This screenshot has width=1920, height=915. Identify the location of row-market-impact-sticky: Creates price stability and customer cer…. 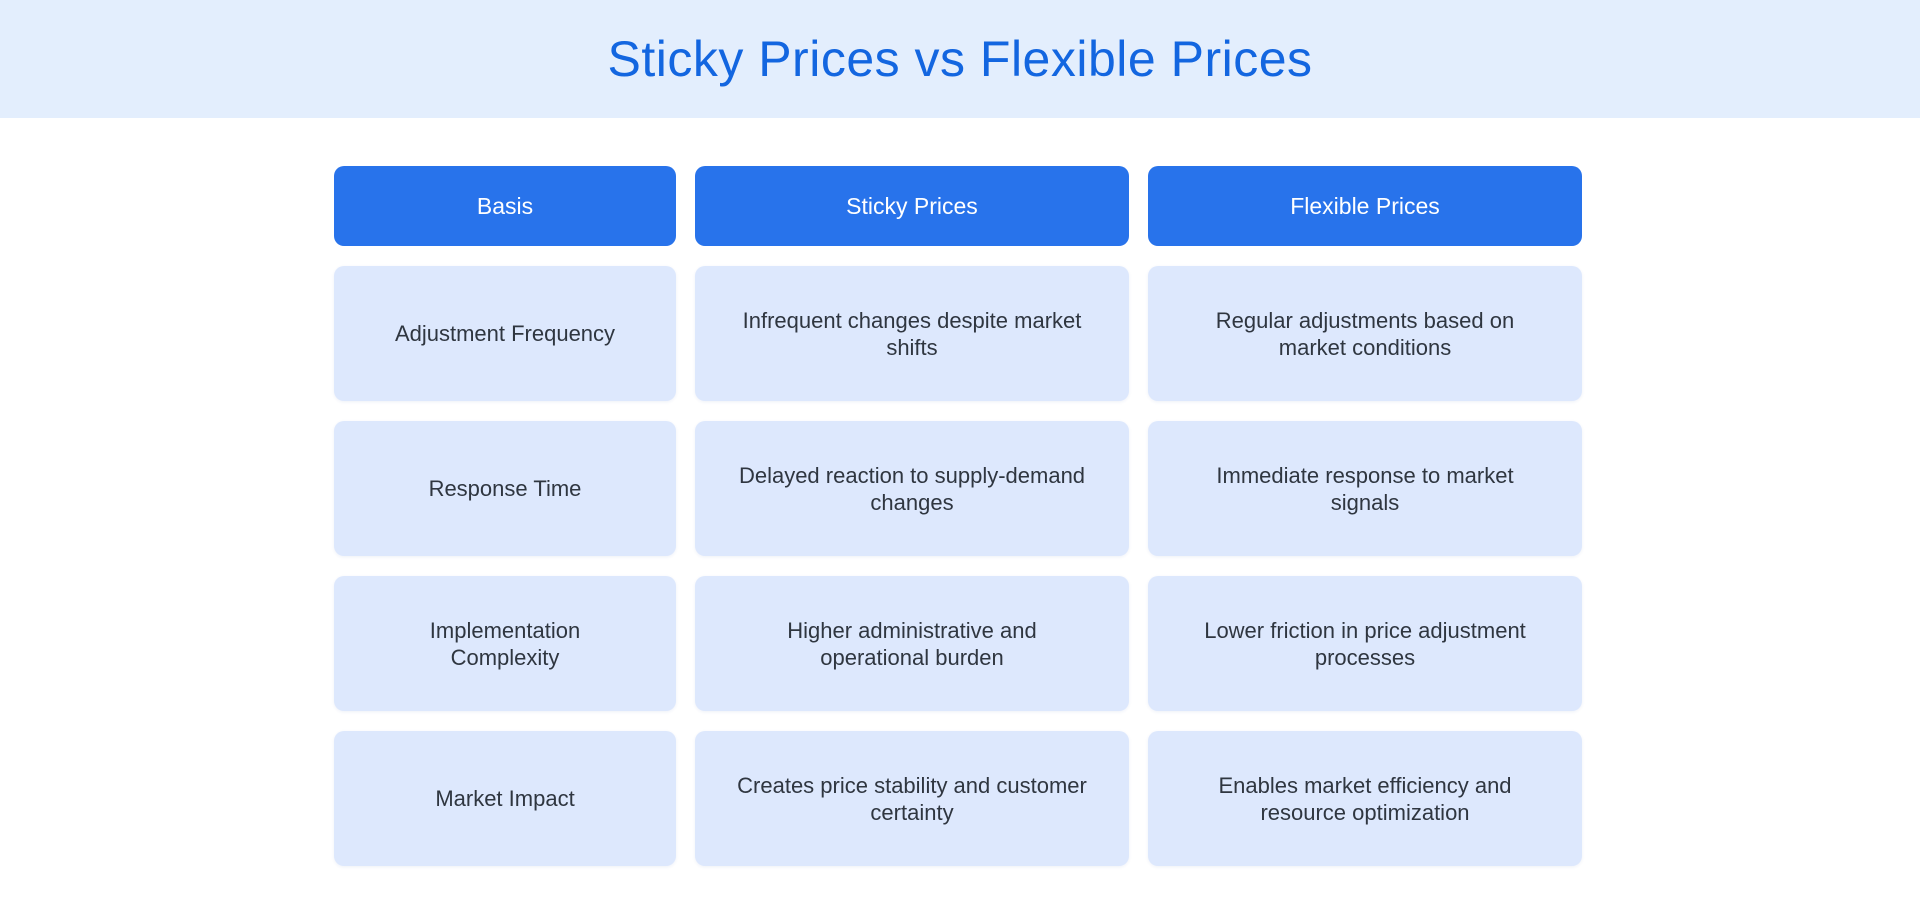
(912, 798).